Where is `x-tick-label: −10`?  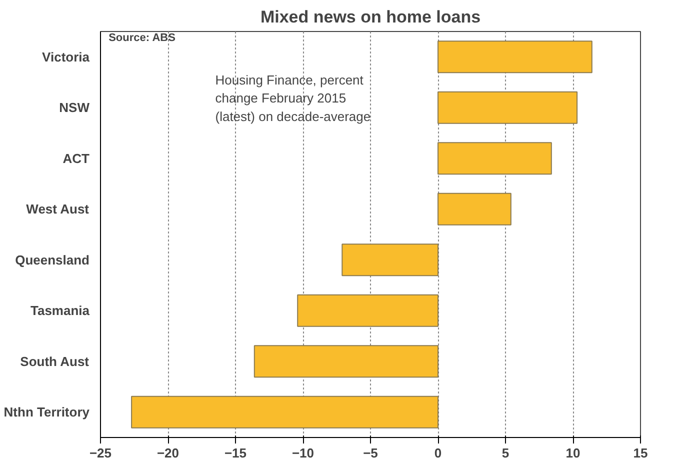
x-tick-label: −10 is located at coordinates (303, 453).